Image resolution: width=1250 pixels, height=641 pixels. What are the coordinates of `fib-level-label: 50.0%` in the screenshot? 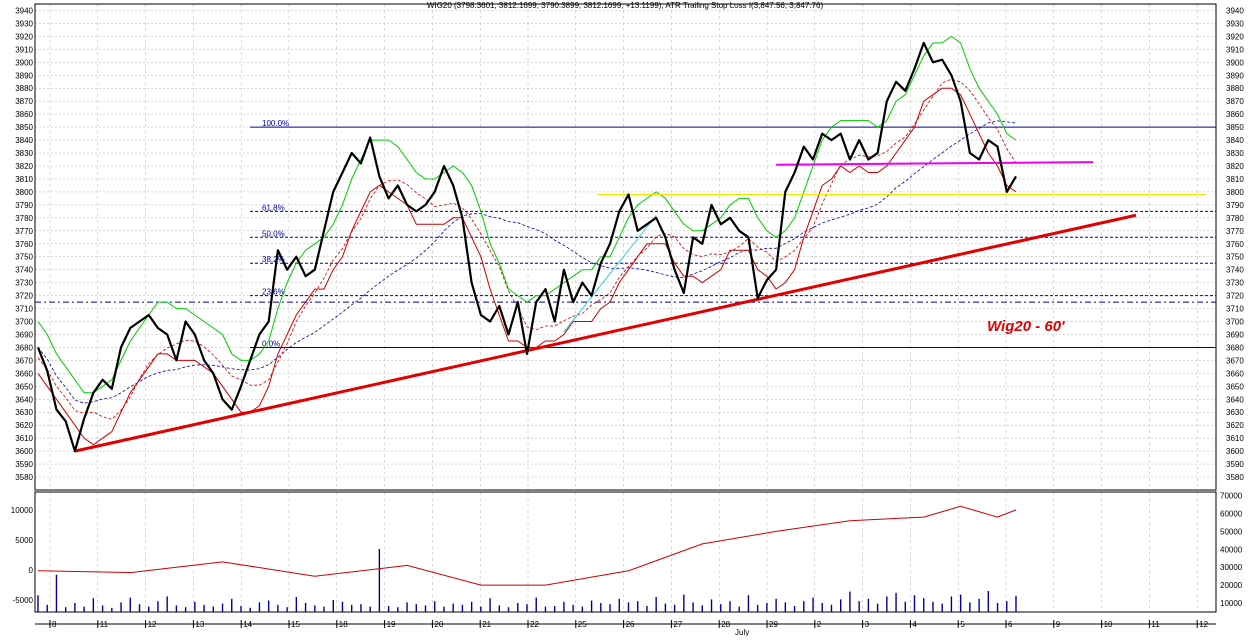 It's located at (273, 233).